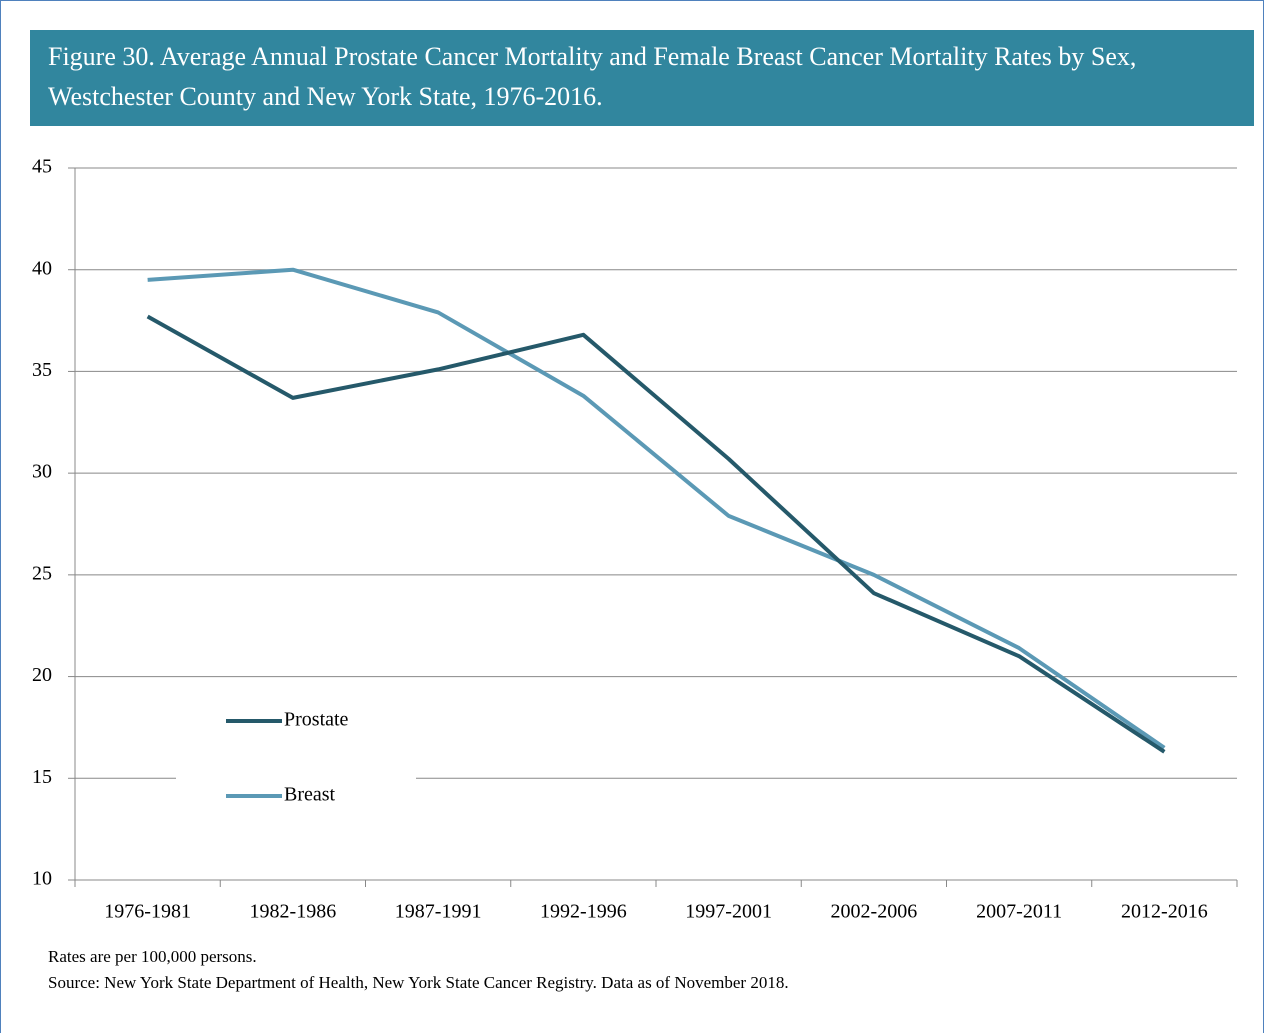 Image resolution: width=1264 pixels, height=1034 pixels. I want to click on y-tick-label: 45, so click(42, 167).